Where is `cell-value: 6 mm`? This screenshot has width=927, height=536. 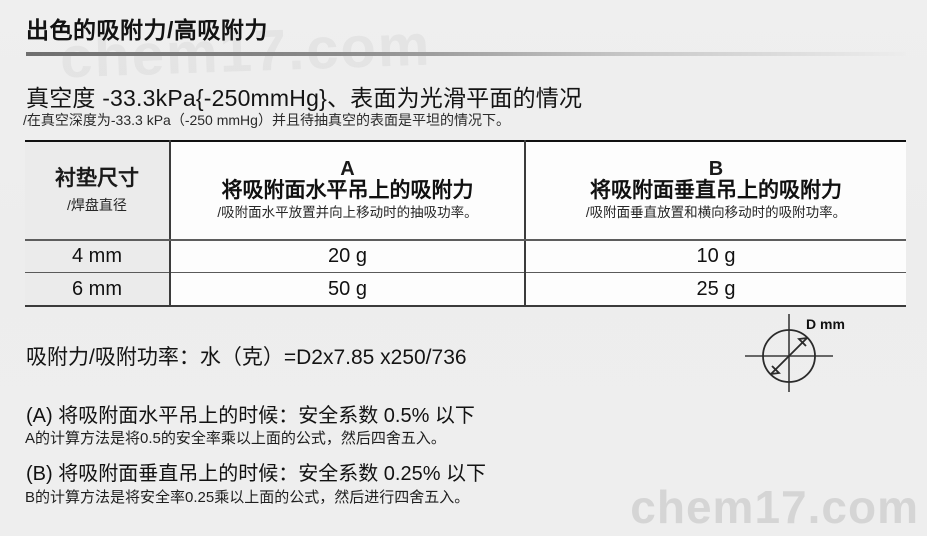 cell-value: 6 mm is located at coordinates (97, 288).